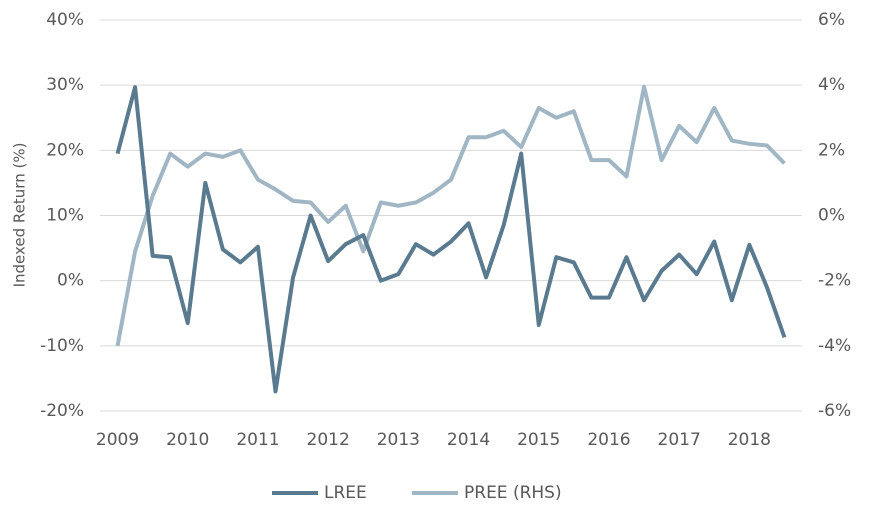  I want to click on y-tick-label: -20%, so click(62, 411).